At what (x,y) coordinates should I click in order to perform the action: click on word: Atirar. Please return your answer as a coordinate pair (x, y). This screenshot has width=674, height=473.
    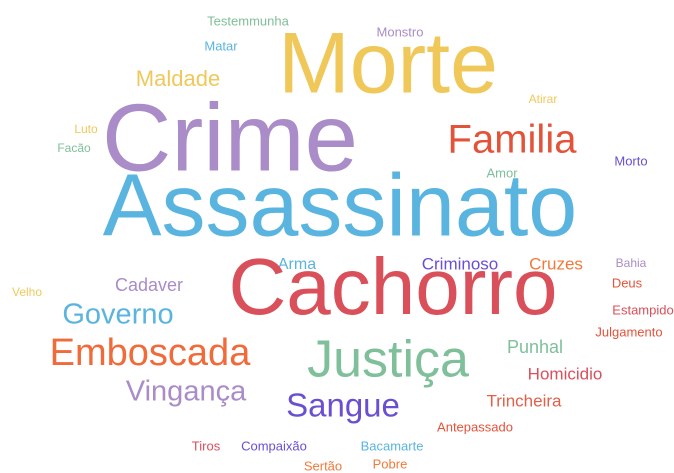
    Looking at the image, I should click on (543, 99).